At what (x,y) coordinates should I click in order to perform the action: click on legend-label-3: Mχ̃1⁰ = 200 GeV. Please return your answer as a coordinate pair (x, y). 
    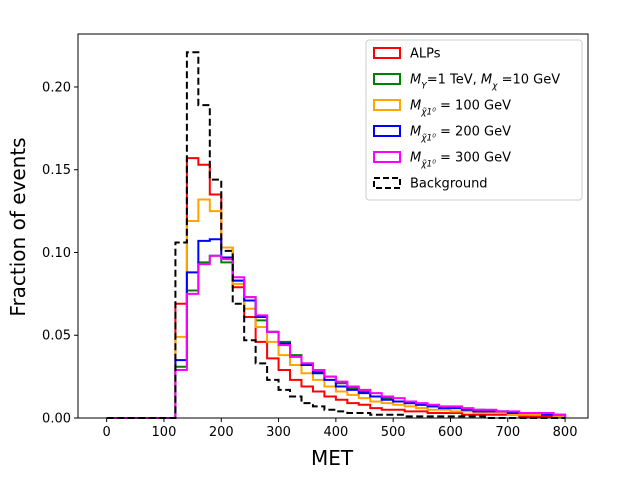
    Looking at the image, I should click on (460, 134).